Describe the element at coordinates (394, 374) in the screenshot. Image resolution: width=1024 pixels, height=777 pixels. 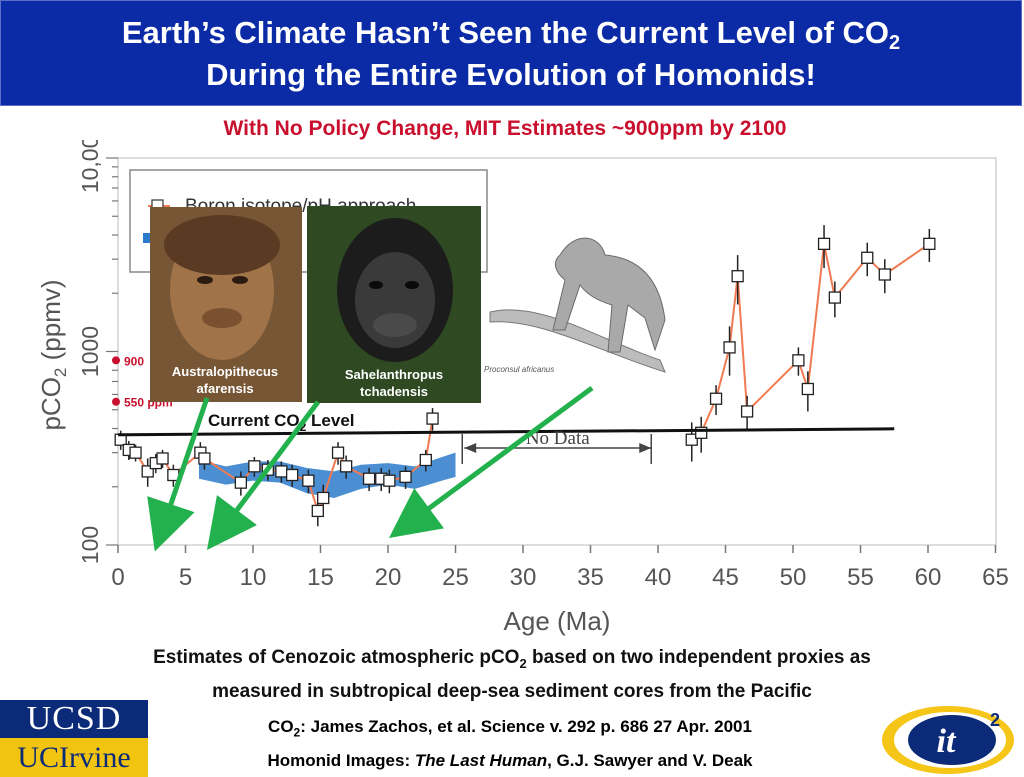
I see `photo-label-sahelanthropus-1: Sahelanthropus` at that location.